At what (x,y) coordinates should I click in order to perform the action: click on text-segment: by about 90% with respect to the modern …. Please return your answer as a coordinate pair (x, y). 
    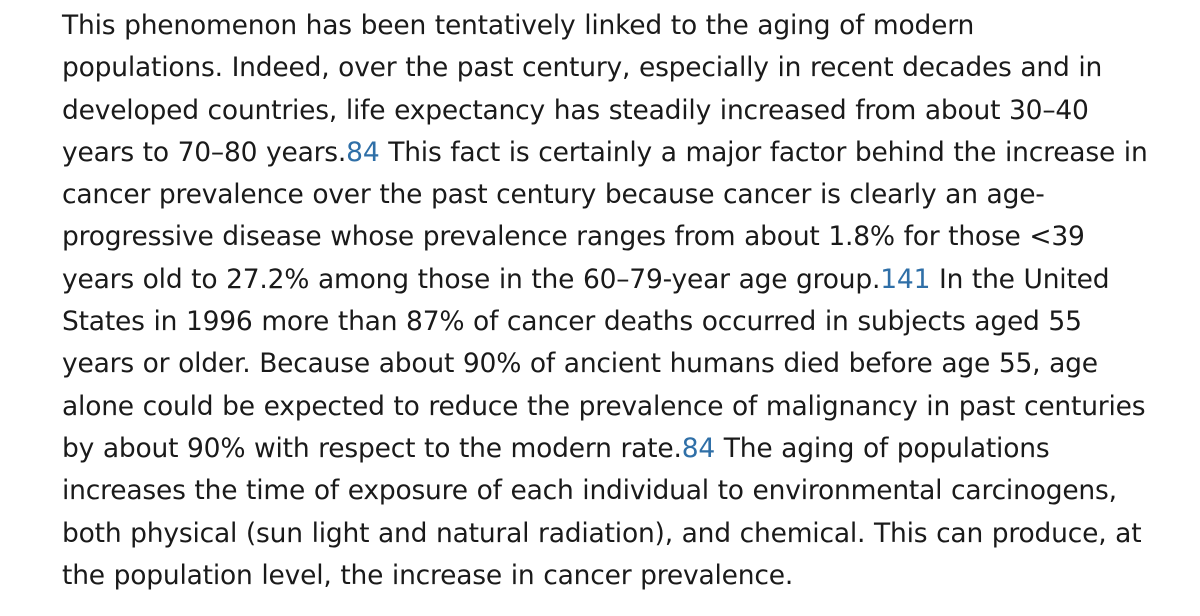
    Looking at the image, I should click on (372, 448).